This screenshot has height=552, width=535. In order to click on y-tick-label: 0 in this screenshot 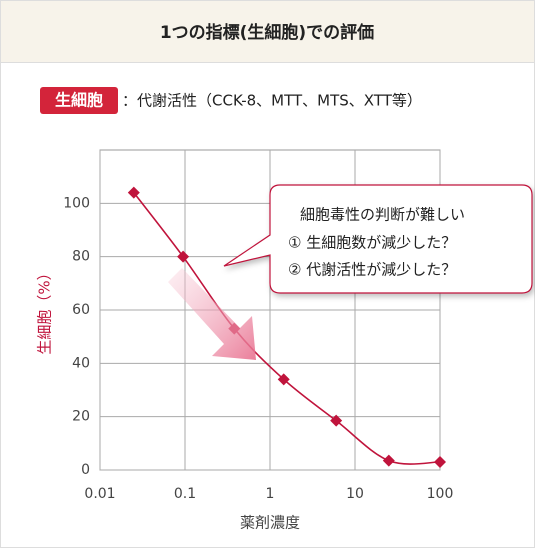, I will do `click(85, 470)`.